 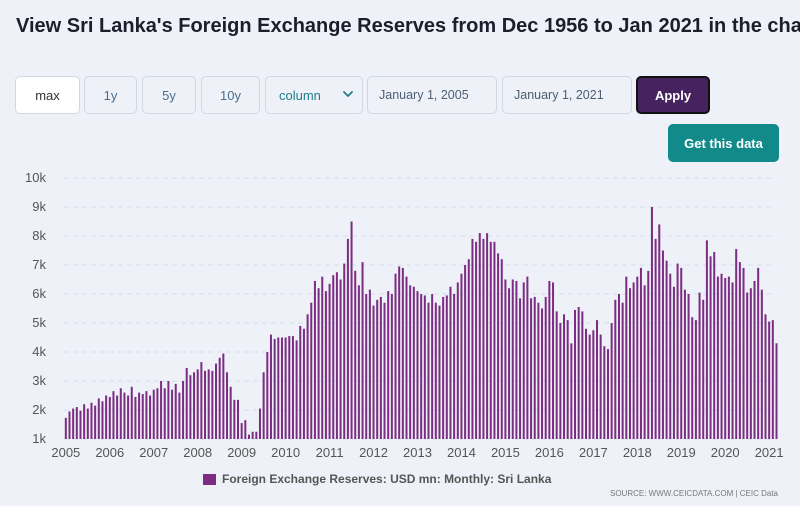 What do you see at coordinates (230, 95) in the screenshot?
I see `range-10y-button: 10y` at bounding box center [230, 95].